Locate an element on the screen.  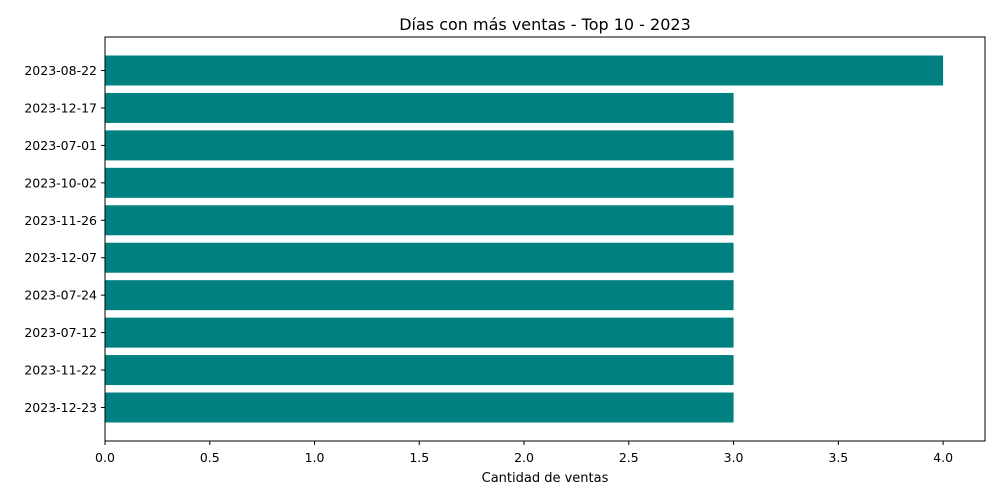
y-tick-label: 2023-12-07 is located at coordinates (60, 257).